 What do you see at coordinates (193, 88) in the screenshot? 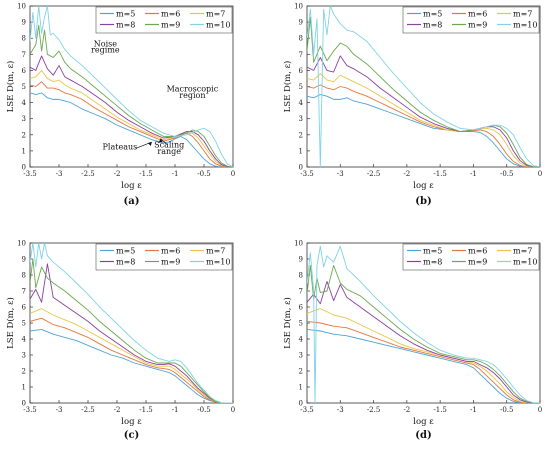
I see `annotation-text: Macroscopic` at bounding box center [193, 88].